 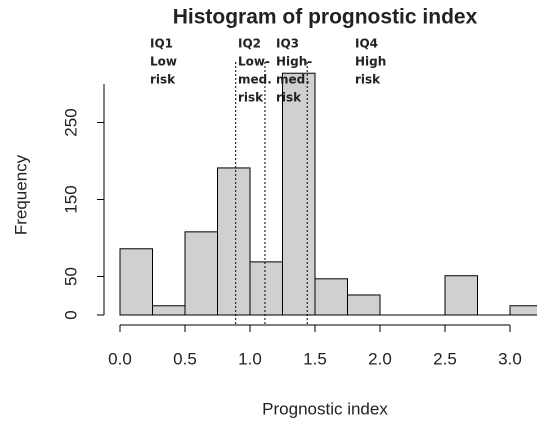 I want to click on y-tick-label: 250, so click(x=70, y=122).